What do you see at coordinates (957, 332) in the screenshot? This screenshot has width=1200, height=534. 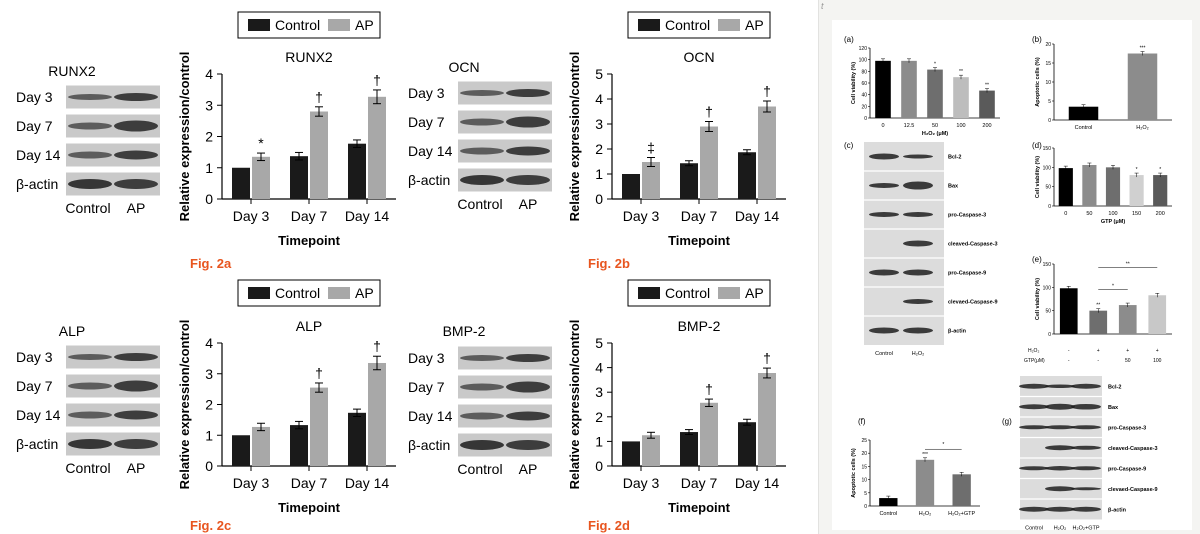 I see `blot-band-label: β-actin` at bounding box center [957, 332].